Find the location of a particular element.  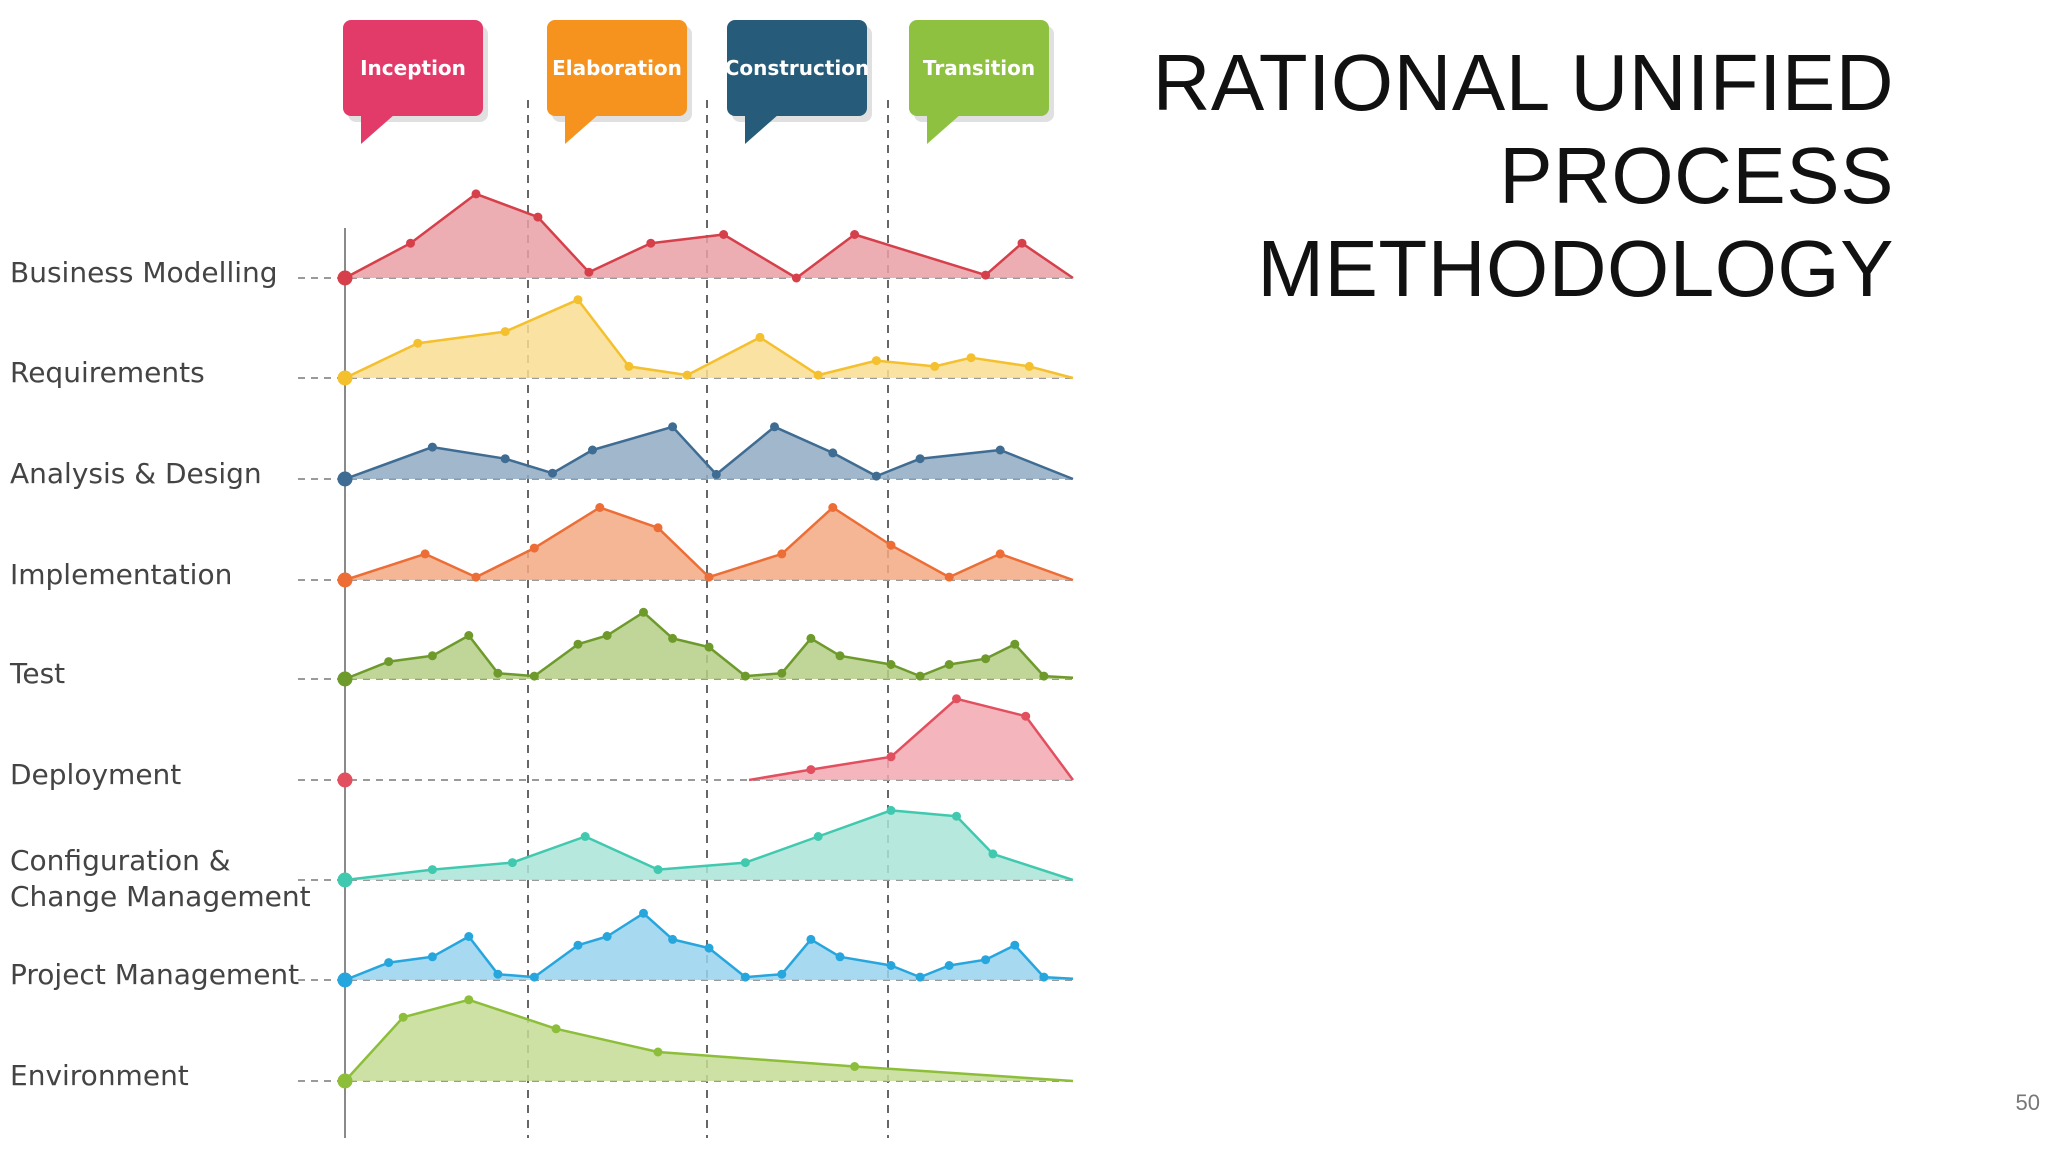

phase-label: Inception is located at coordinates (413, 68).